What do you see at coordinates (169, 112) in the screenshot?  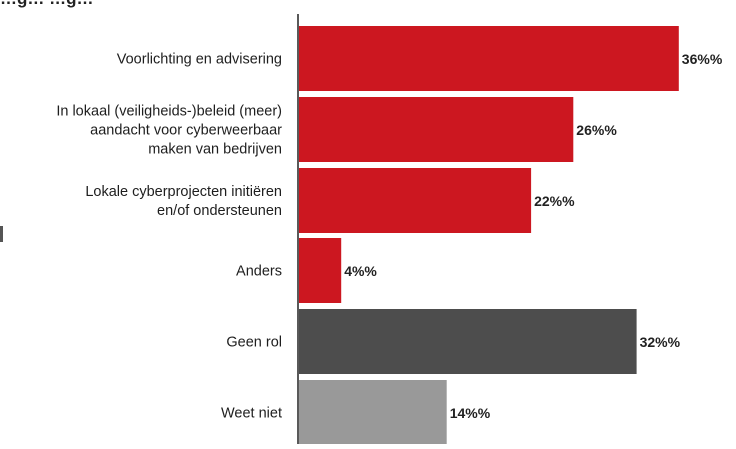 I see `category-label: In lokaal (veiligheids-)beleid (meer)` at bounding box center [169, 112].